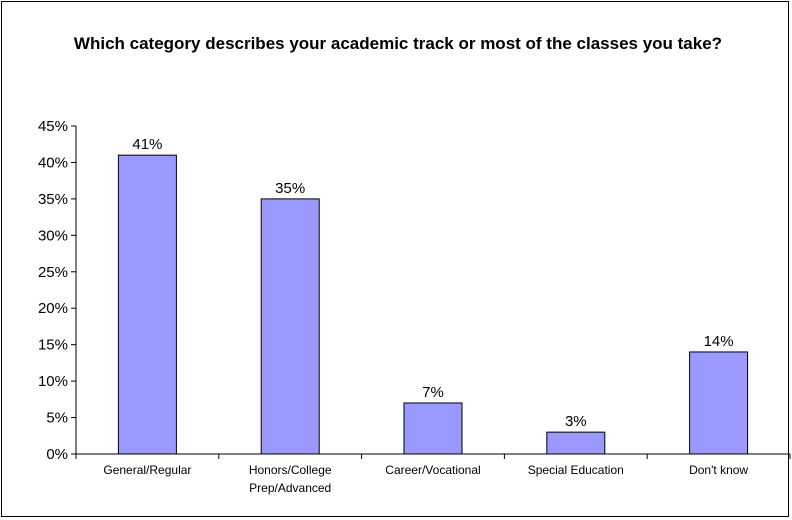 Image resolution: width=792 pixels, height=520 pixels. What do you see at coordinates (147, 470) in the screenshot?
I see `x-tick-label: General/Regular` at bounding box center [147, 470].